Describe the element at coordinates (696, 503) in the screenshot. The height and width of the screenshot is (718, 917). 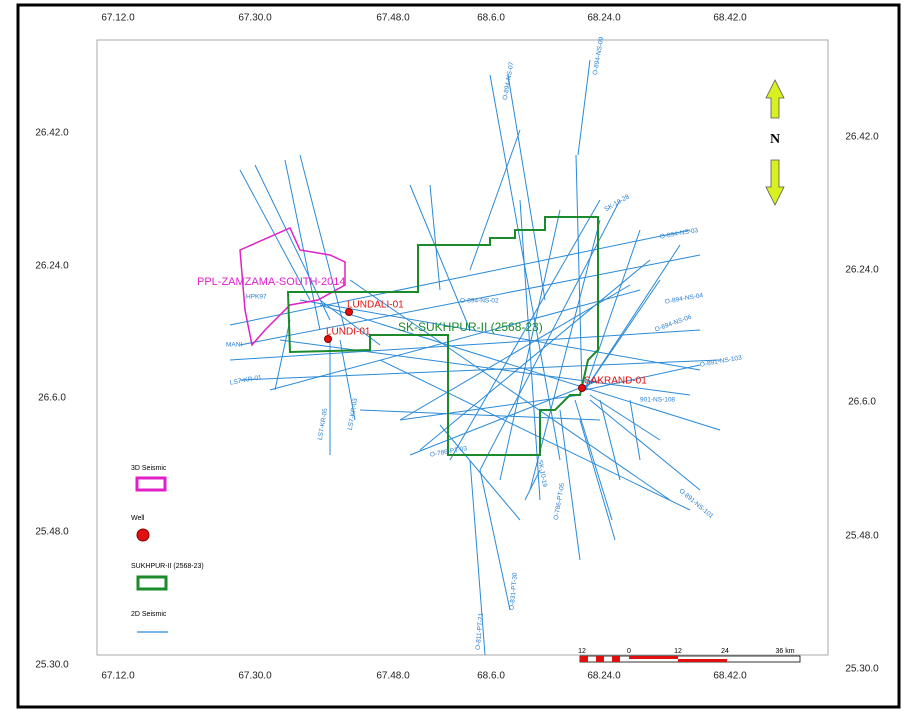
I see `seismic-label: O-891-NS-101` at that location.